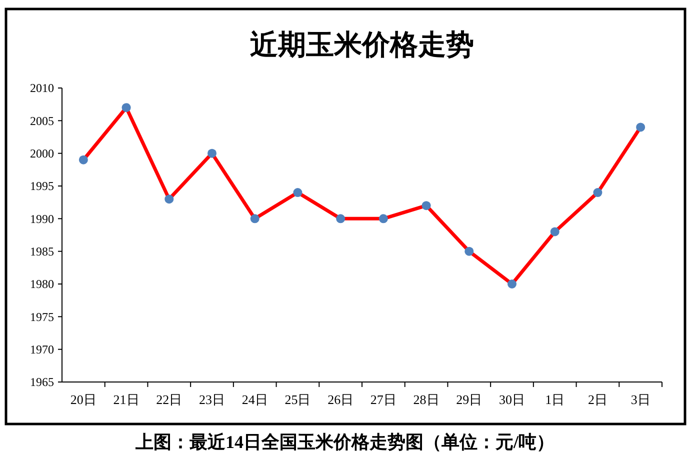  Describe the element at coordinates (297, 399) in the screenshot. I see `x-tick-label: 25日` at that location.